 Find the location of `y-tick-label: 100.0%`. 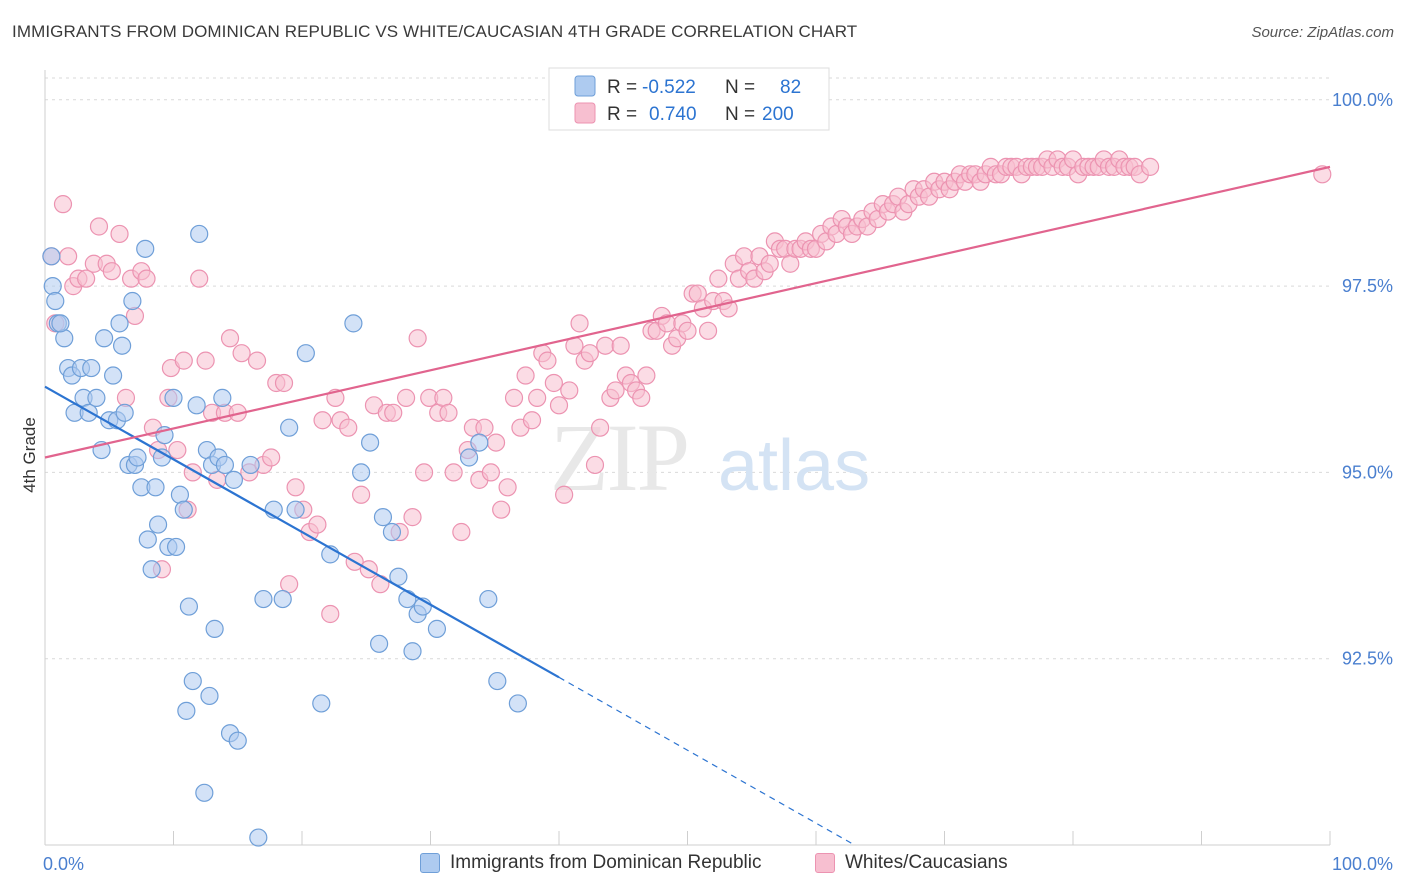

y-tick-label: 100.0% is located at coordinates (1362, 100).